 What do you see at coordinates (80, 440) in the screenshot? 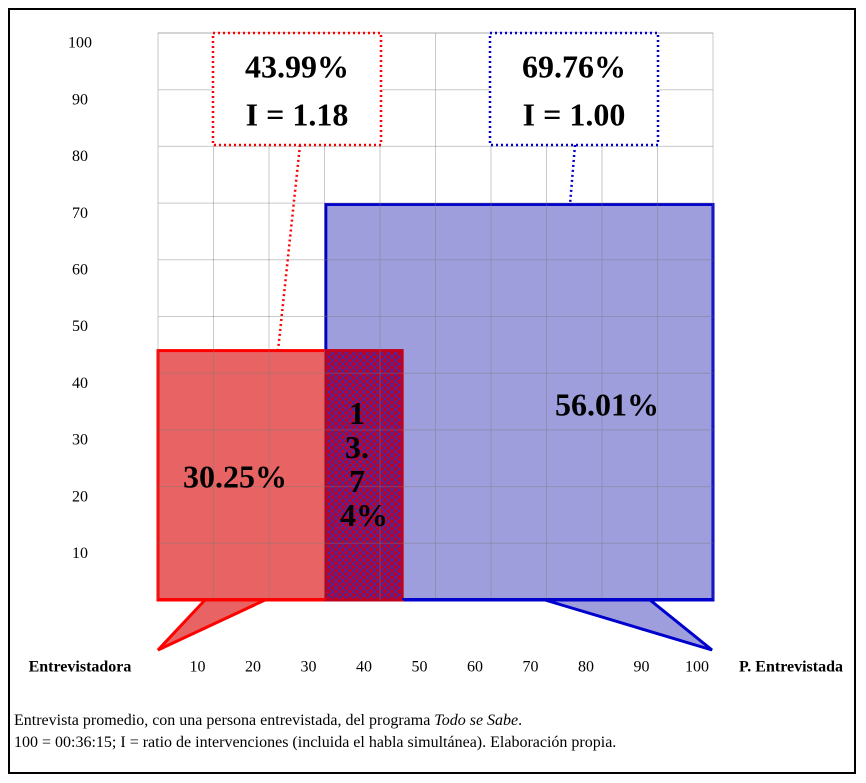
I see `y-tick-label: 30` at bounding box center [80, 440].